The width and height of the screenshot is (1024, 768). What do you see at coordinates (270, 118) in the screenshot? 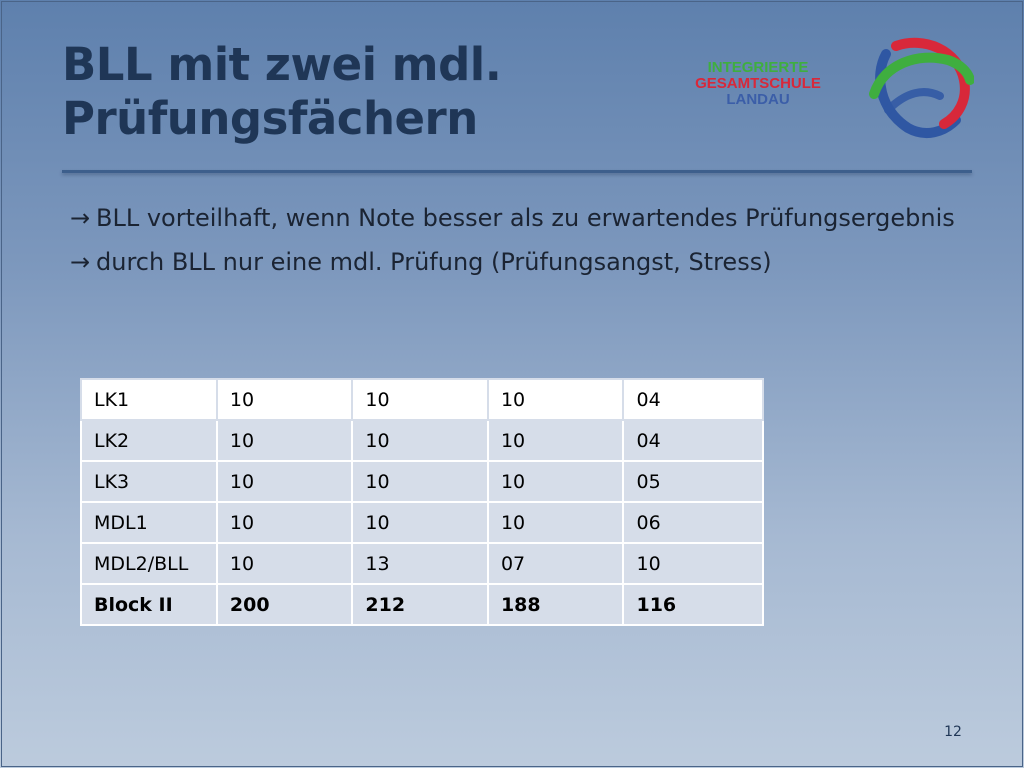
I see `title-line-2: Prüfungsfächern` at bounding box center [270, 118].